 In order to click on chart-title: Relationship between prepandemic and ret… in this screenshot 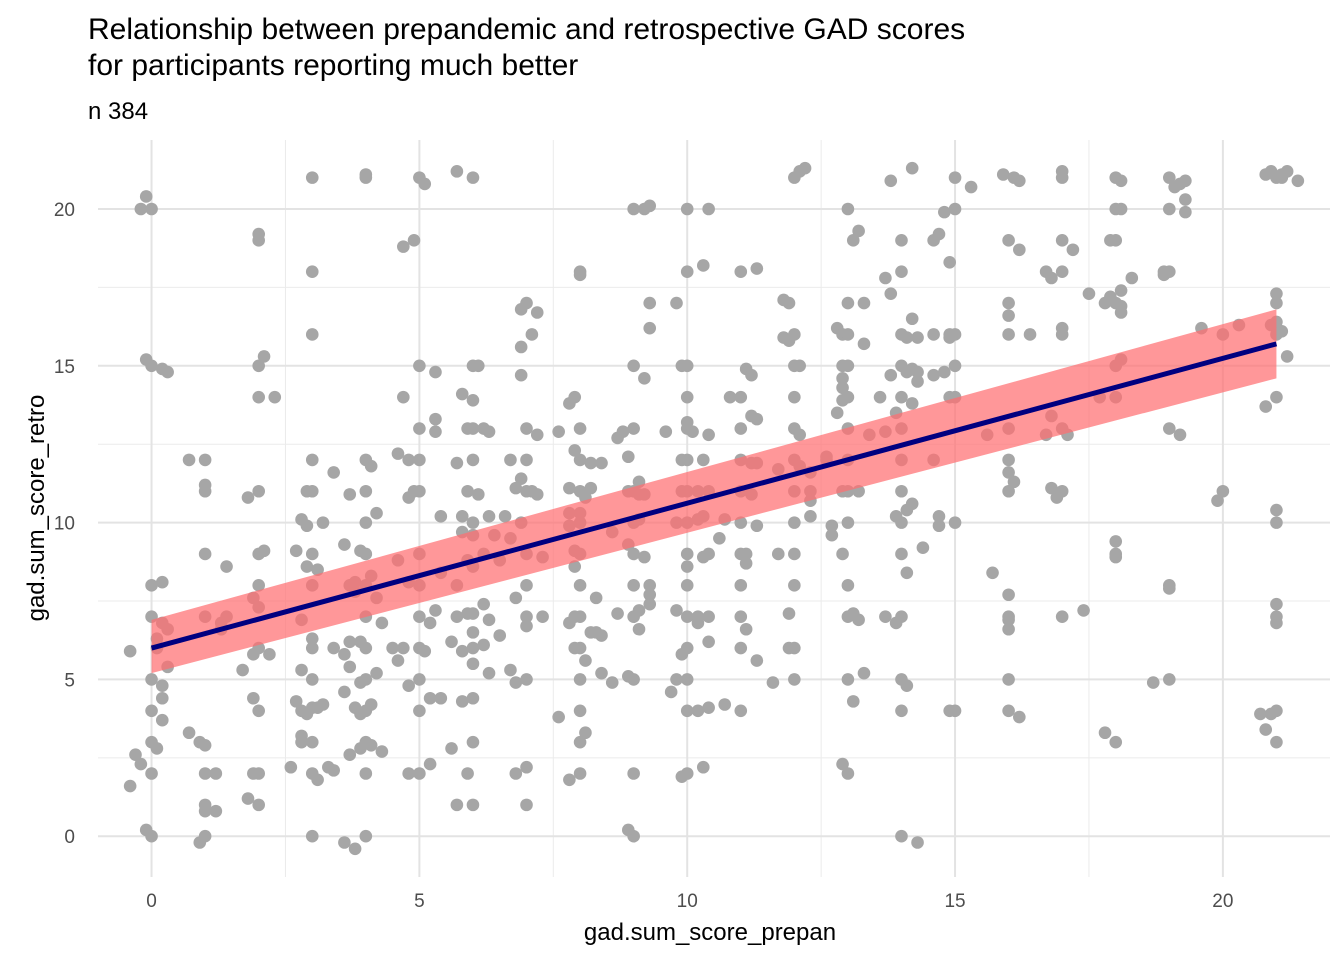, I will do `click(527, 47)`.